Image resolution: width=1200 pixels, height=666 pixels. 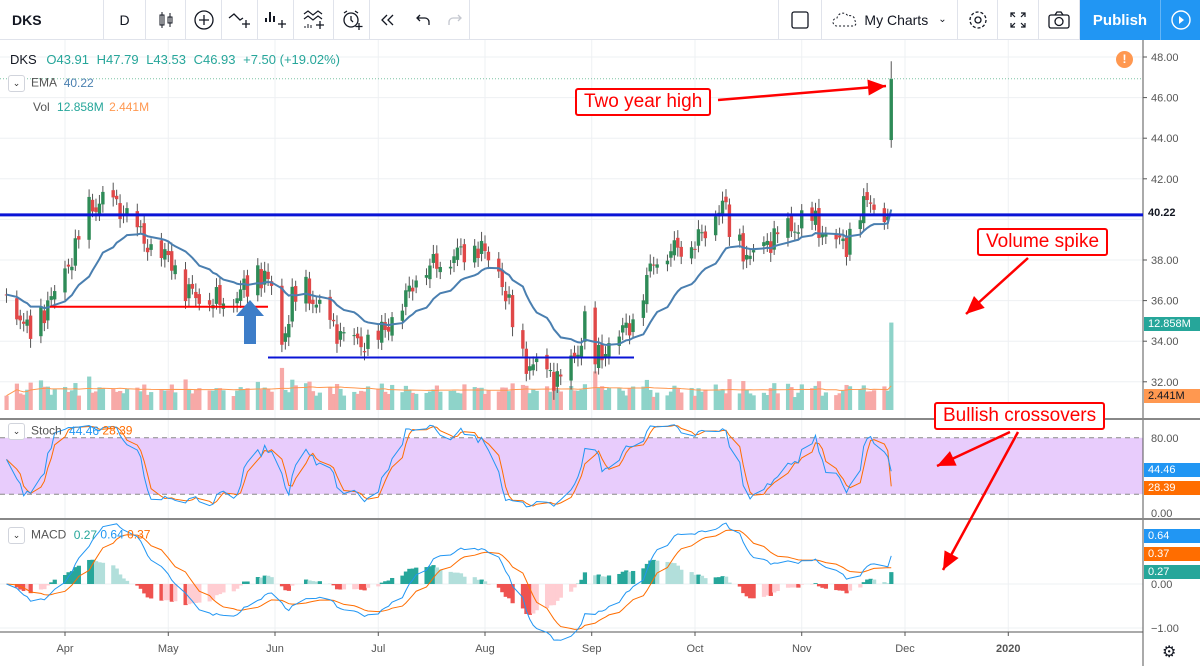 I want to click on date-tick-label: Sep, so click(x=592, y=649).